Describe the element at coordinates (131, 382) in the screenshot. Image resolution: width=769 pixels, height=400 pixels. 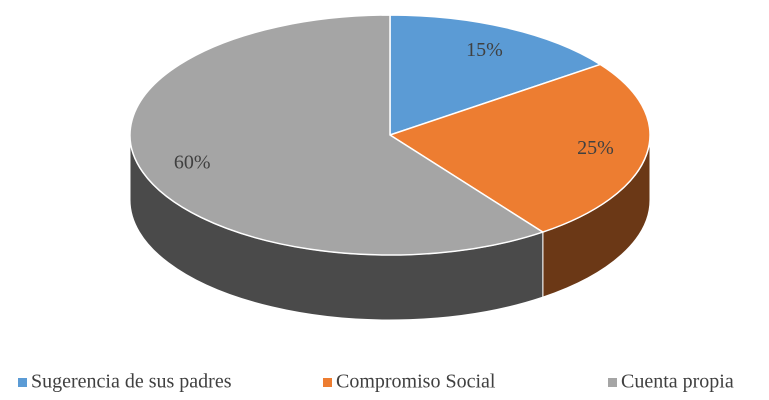
I see `legend-label: Sugerencia de sus padres` at that location.